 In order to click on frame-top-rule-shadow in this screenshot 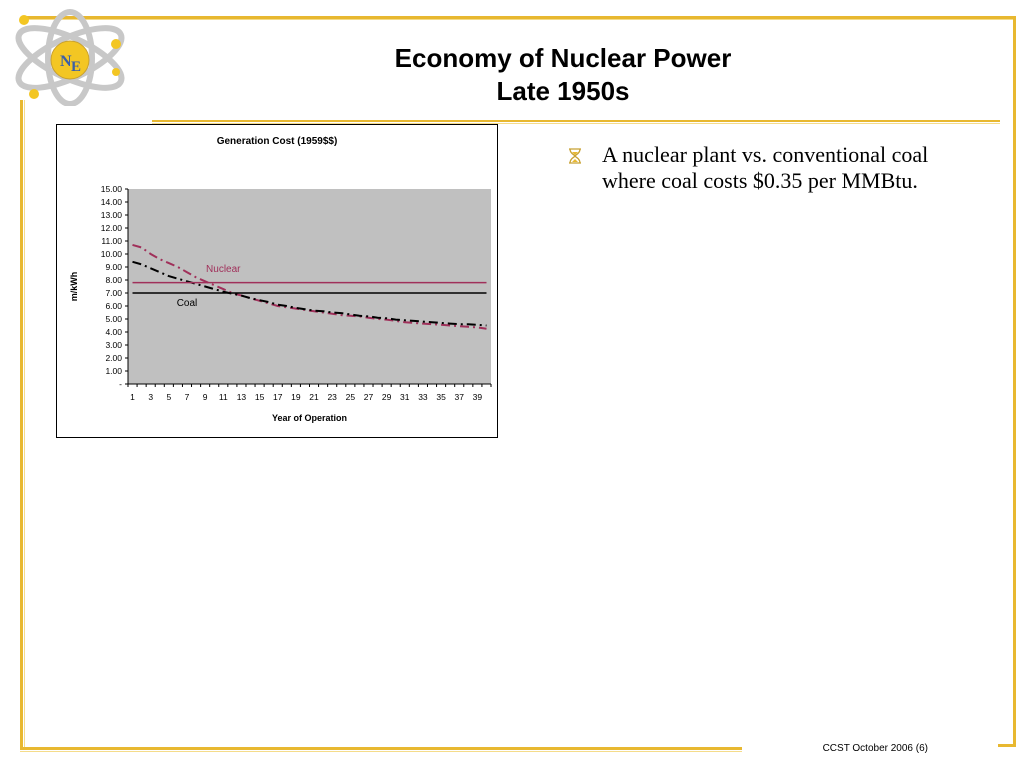, I will do `click(519, 19)`.